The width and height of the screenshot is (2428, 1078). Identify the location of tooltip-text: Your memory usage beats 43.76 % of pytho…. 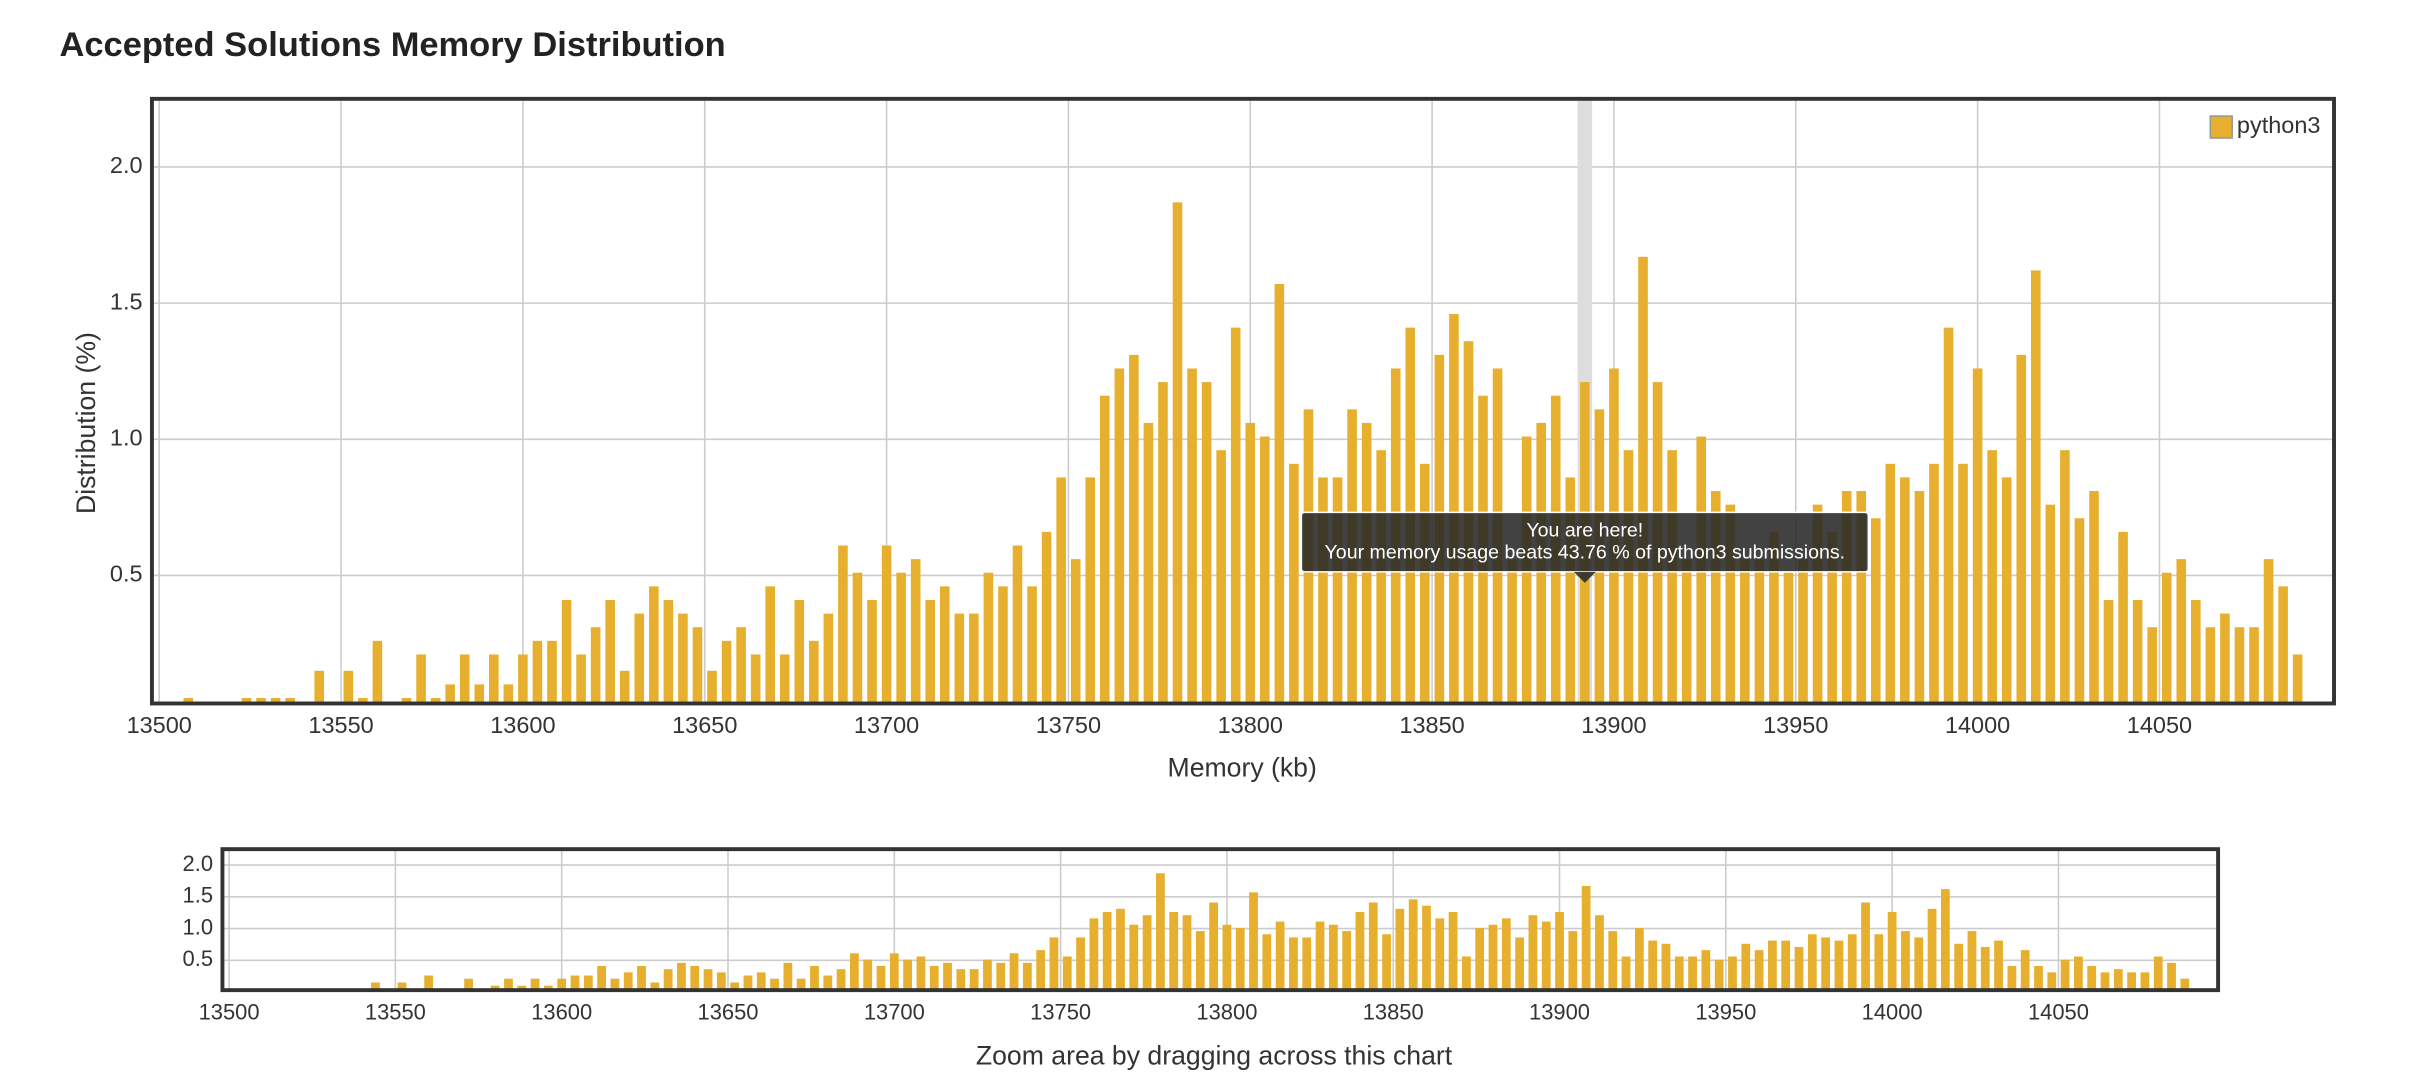
(1585, 552).